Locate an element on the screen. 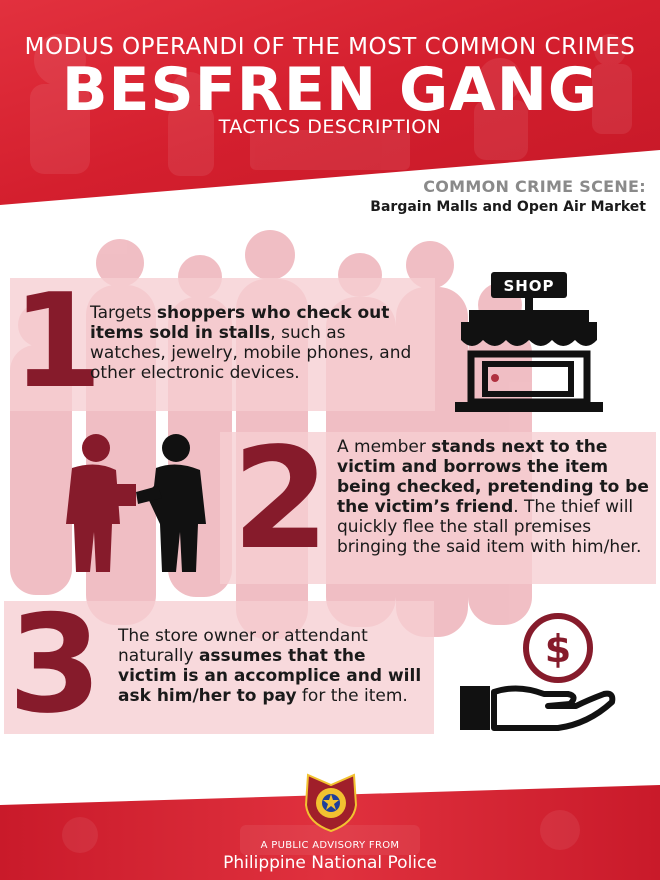 This screenshot has width=660, height=880. step-1-band is located at coordinates (222, 344).